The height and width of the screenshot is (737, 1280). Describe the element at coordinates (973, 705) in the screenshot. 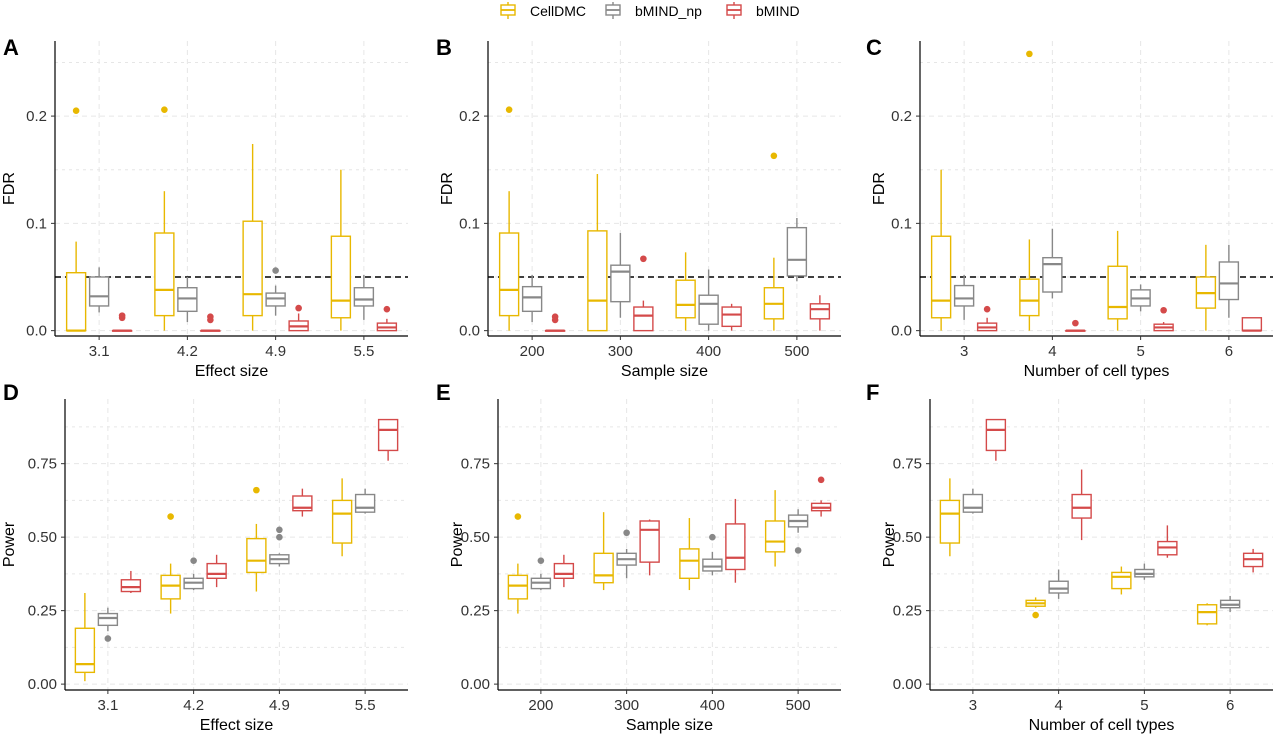

I see `x-tick-label: 3` at that location.